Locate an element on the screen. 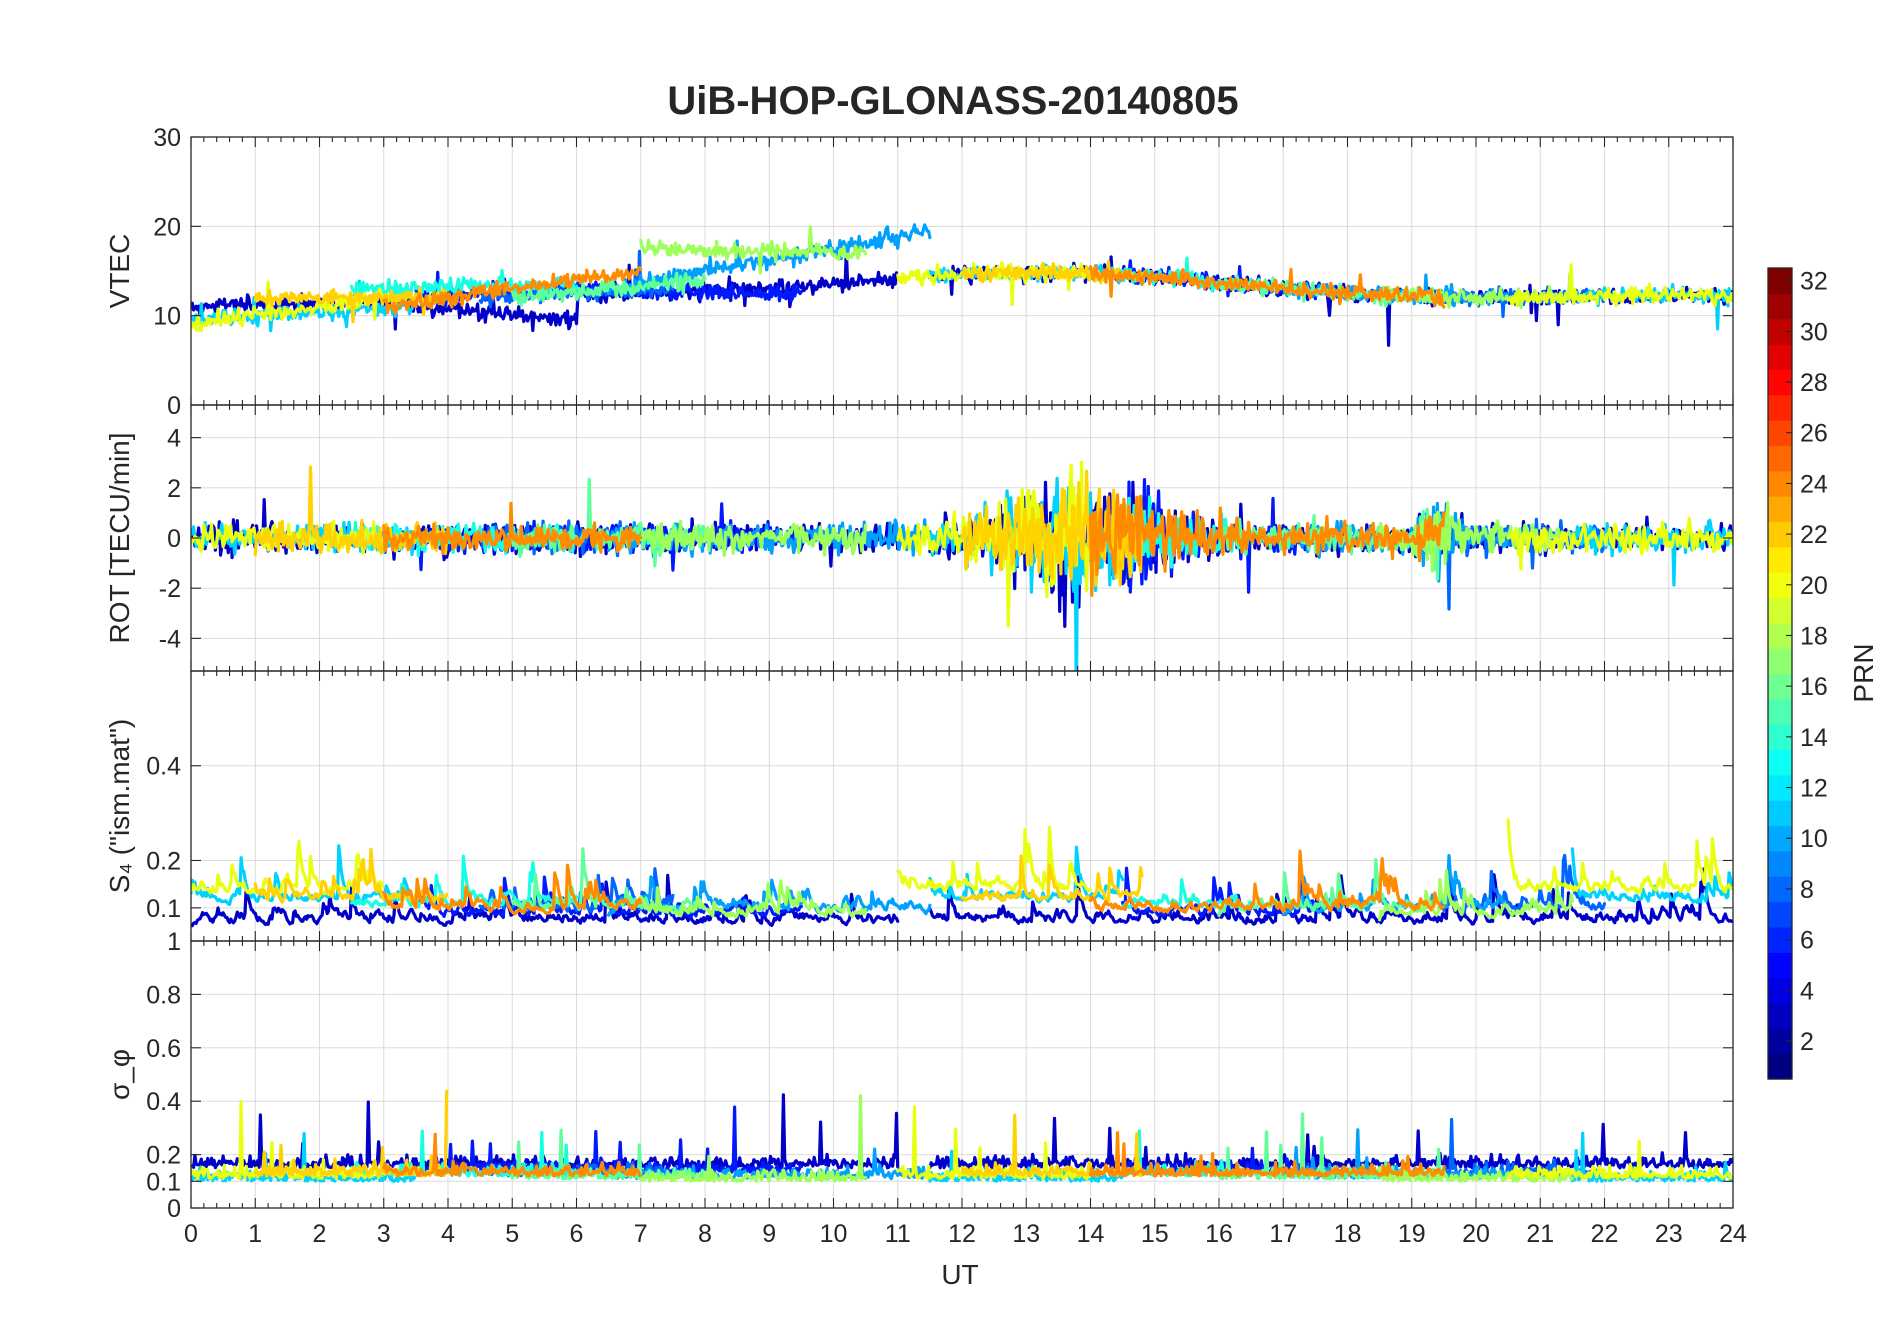 This screenshot has width=1902, height=1330. x-tick-label: 10 is located at coordinates (834, 1234).